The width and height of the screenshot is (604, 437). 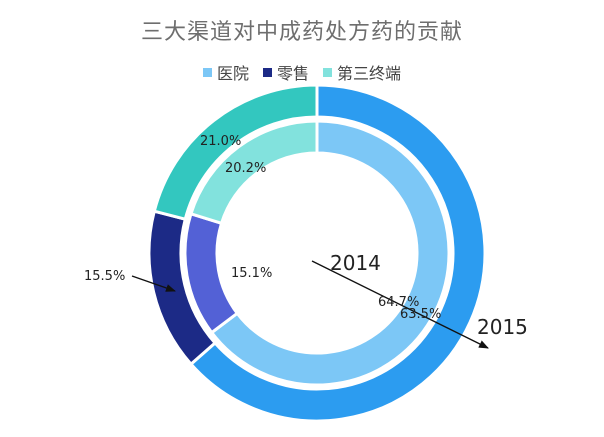 What do you see at coordinates (327, 72) in the screenshot?
I see `legend-swatch-third-terminal` at bounding box center [327, 72].